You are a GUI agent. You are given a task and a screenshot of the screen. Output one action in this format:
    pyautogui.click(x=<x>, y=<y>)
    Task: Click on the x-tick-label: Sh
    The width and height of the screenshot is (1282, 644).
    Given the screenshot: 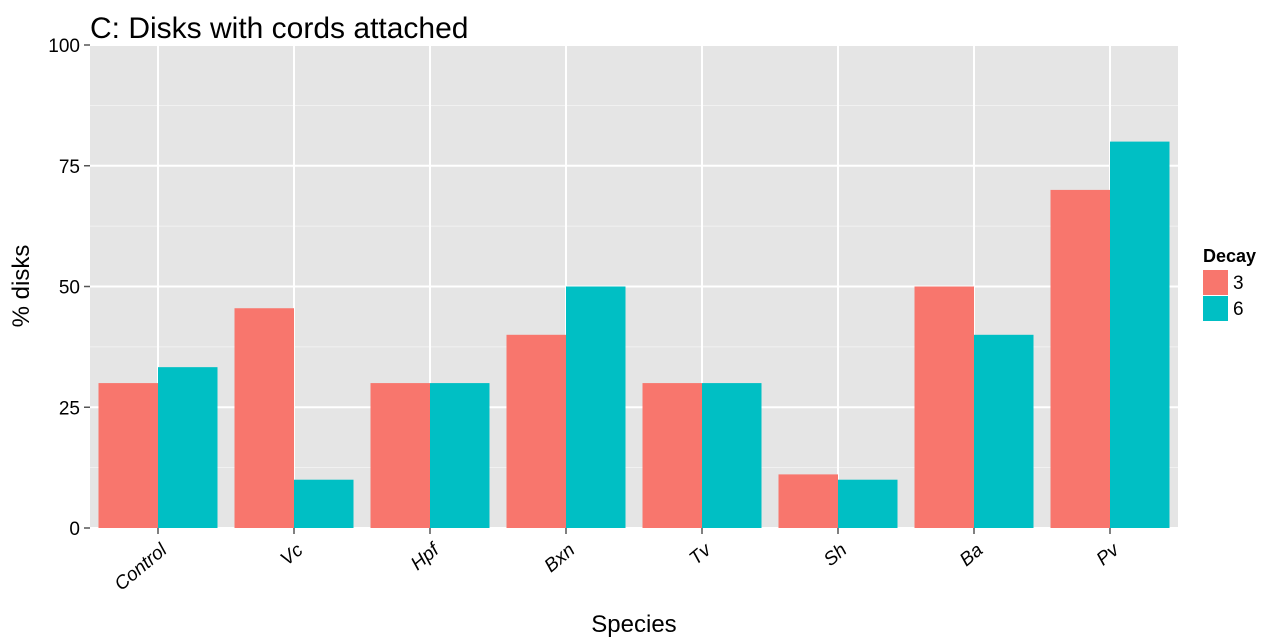 What is the action you would take?
    pyautogui.click(x=835, y=555)
    